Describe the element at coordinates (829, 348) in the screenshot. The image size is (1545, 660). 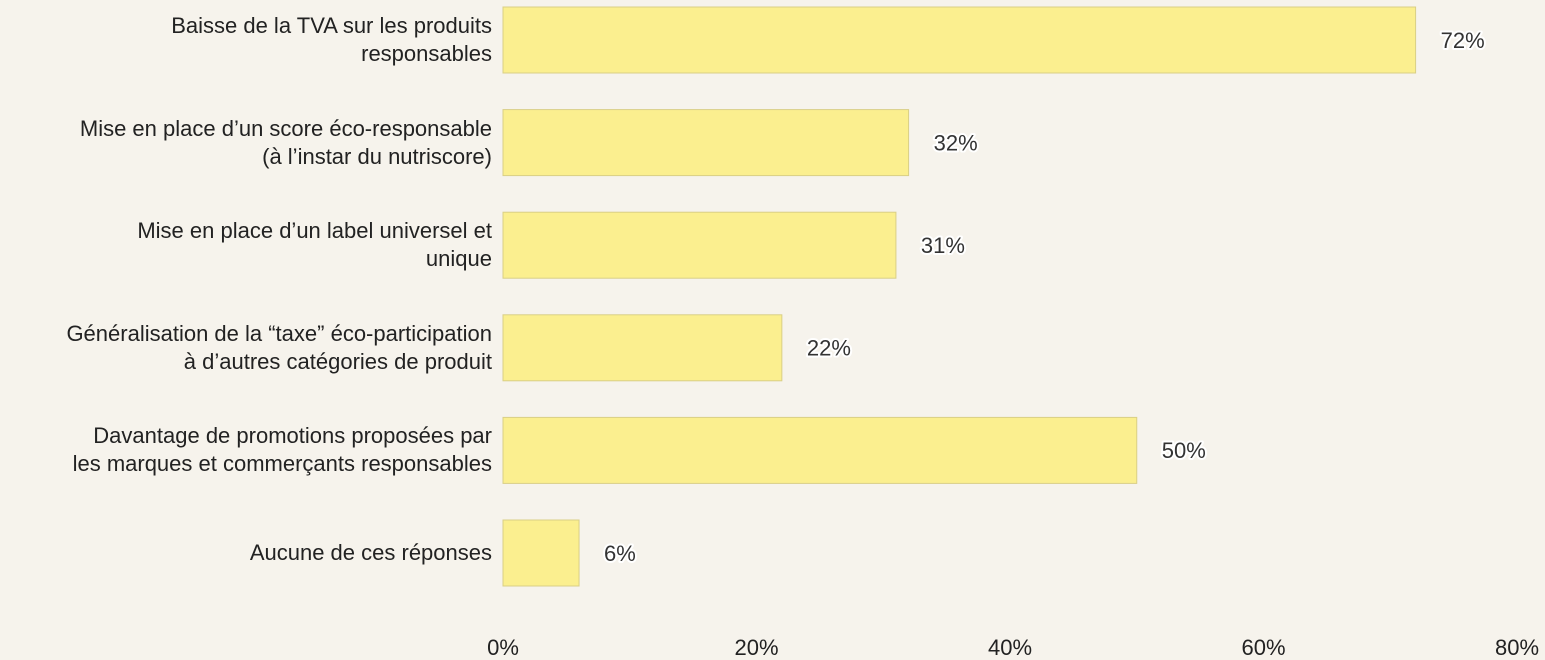
I see `value-label: 22%` at that location.